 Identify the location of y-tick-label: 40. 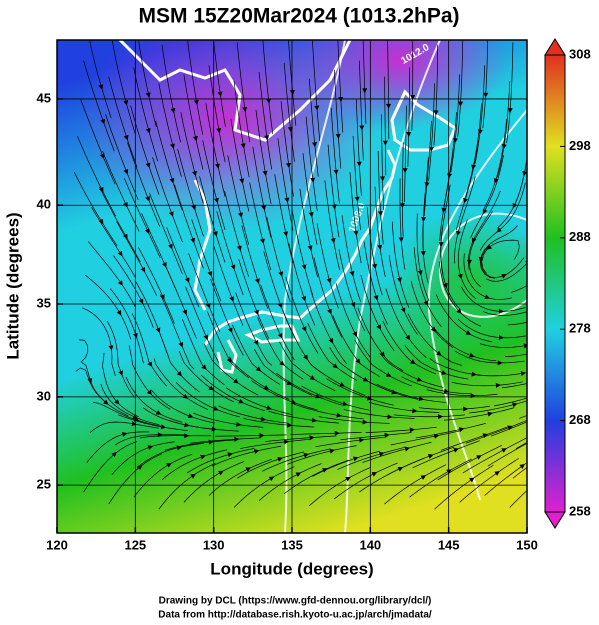
(44, 204).